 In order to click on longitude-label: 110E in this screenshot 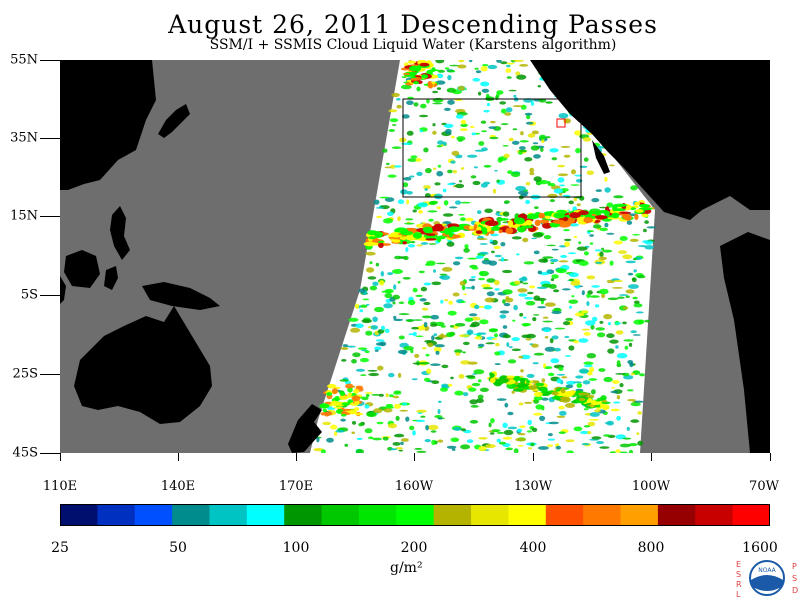, I will do `click(60, 486)`.